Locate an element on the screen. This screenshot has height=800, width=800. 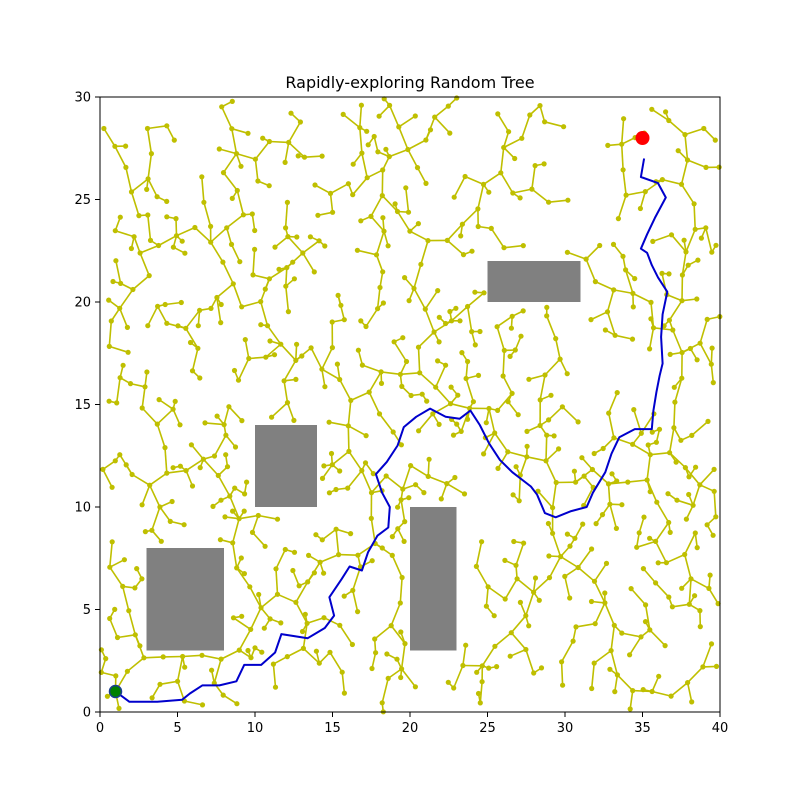
obstacle is located at coordinates (534, 281).